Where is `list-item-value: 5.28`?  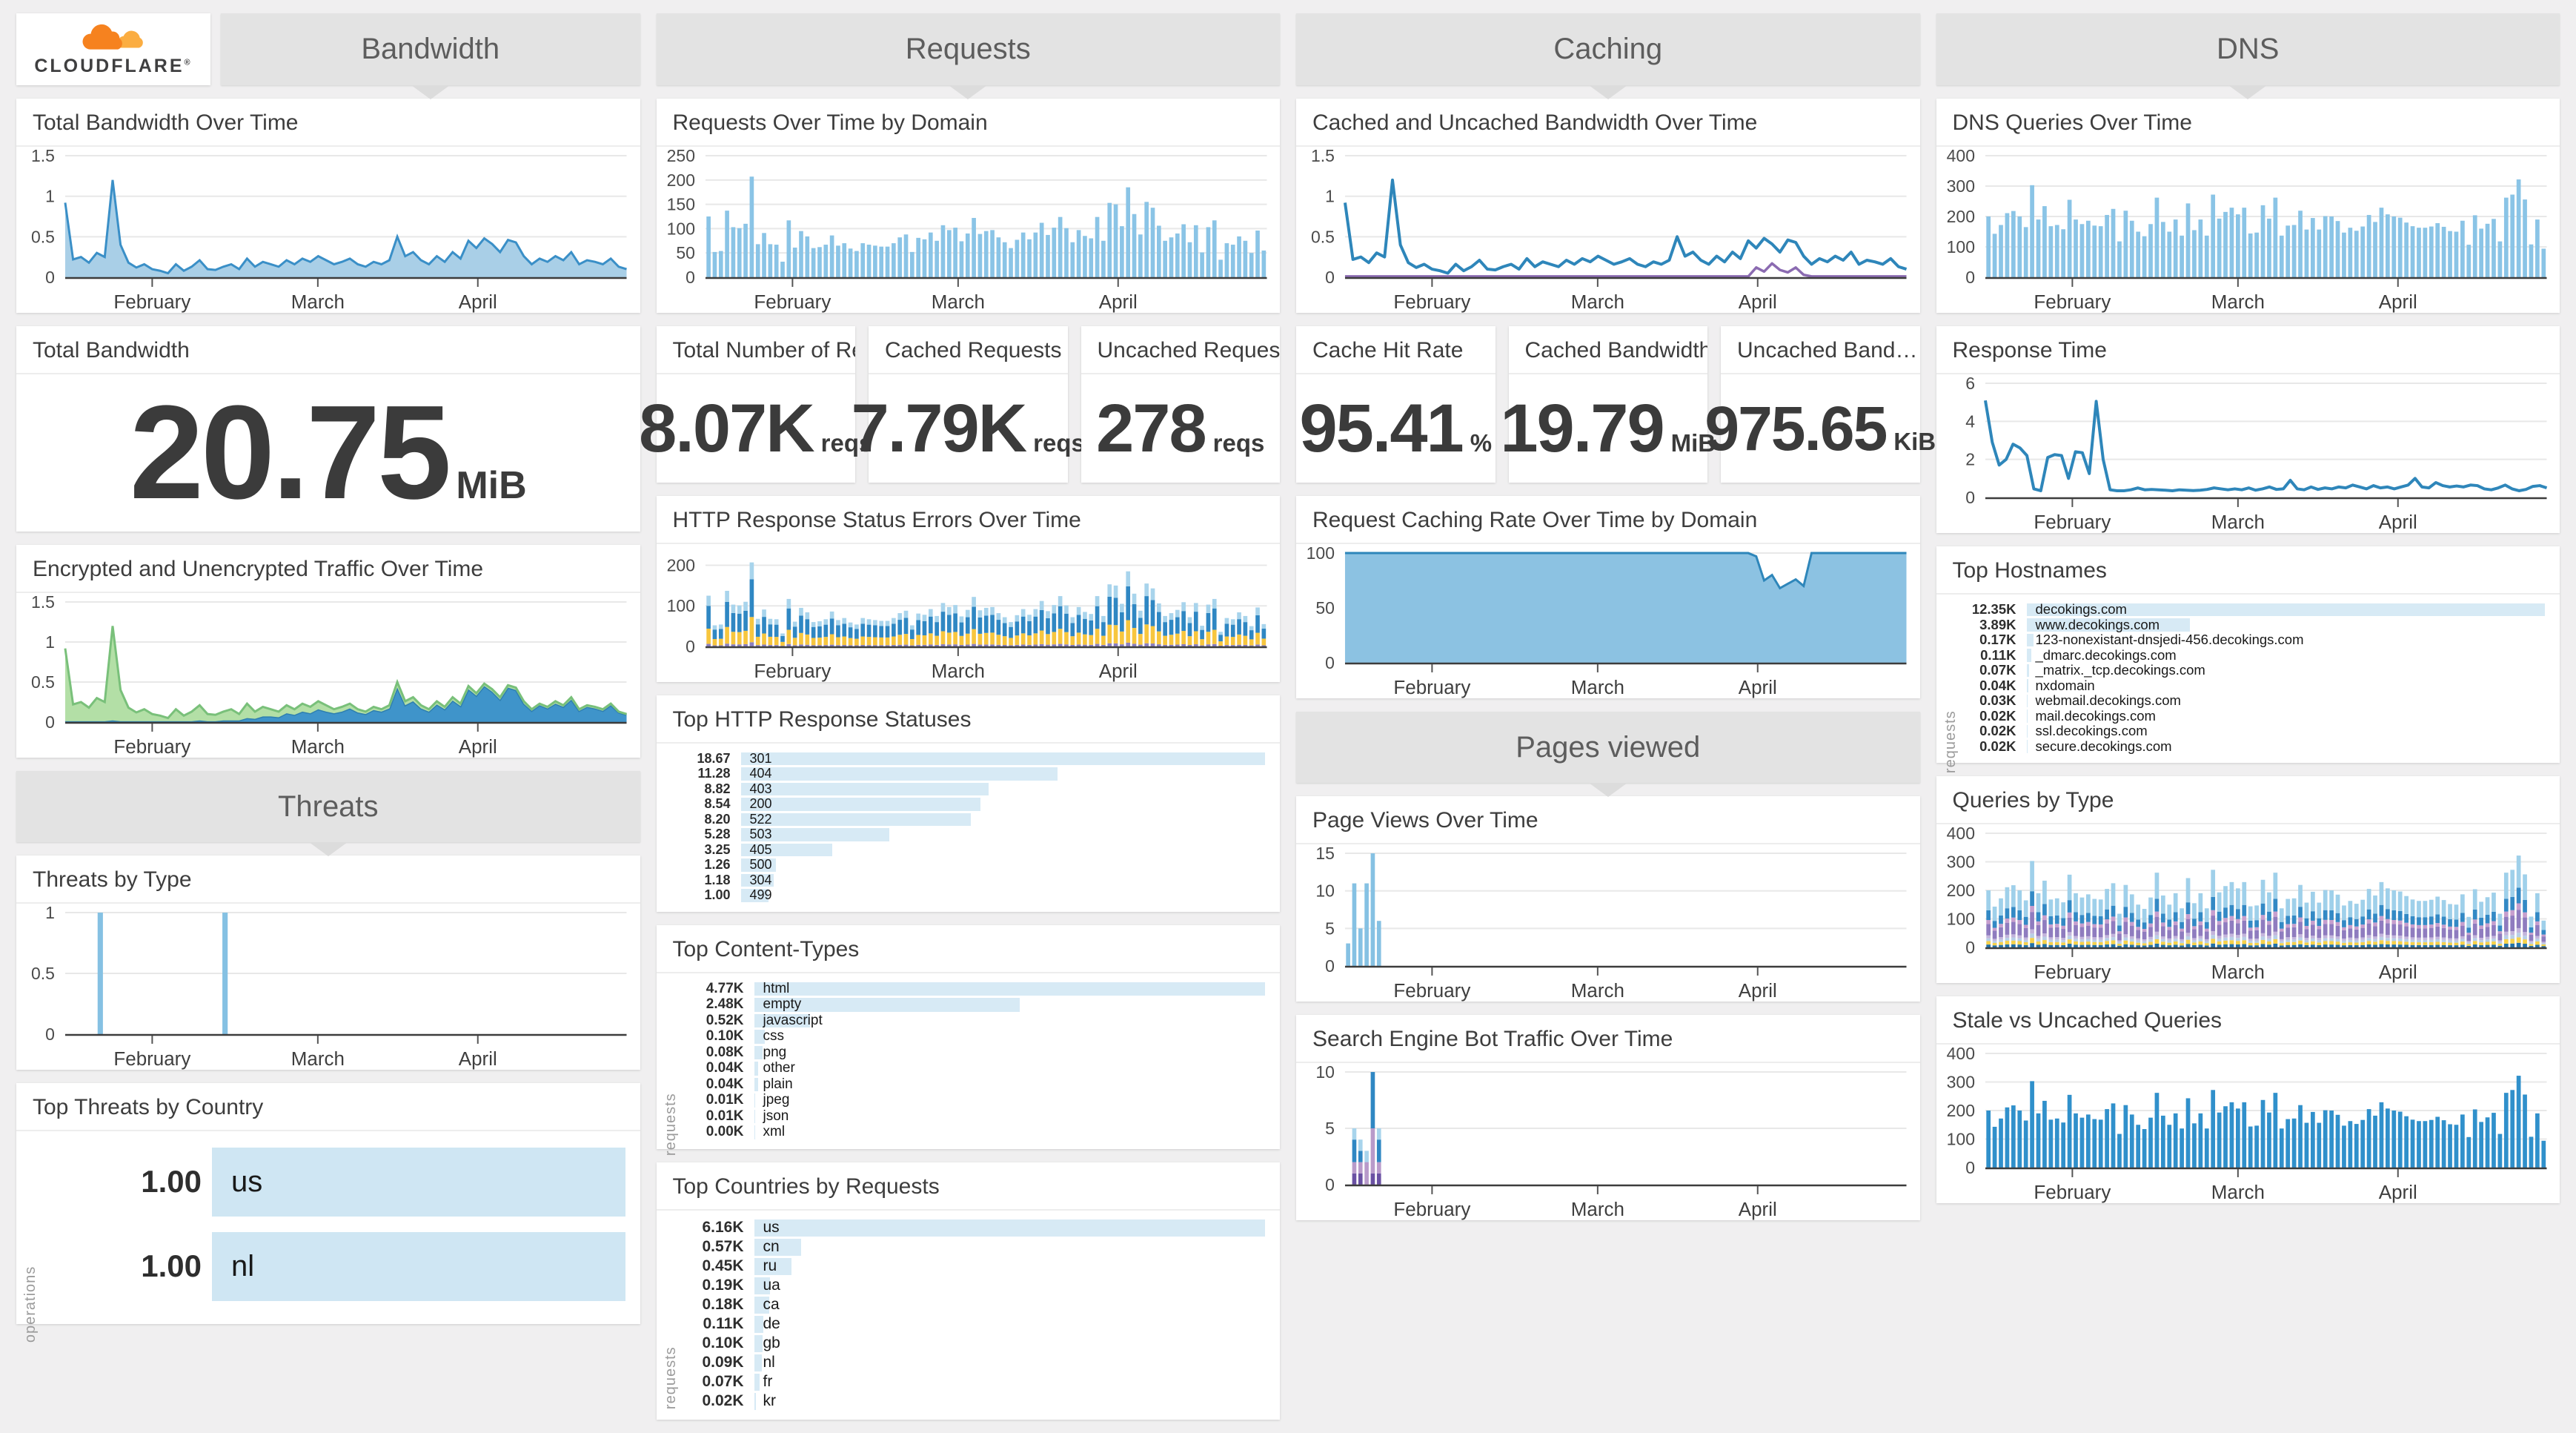
list-item-value: 5.28 is located at coordinates (699, 835).